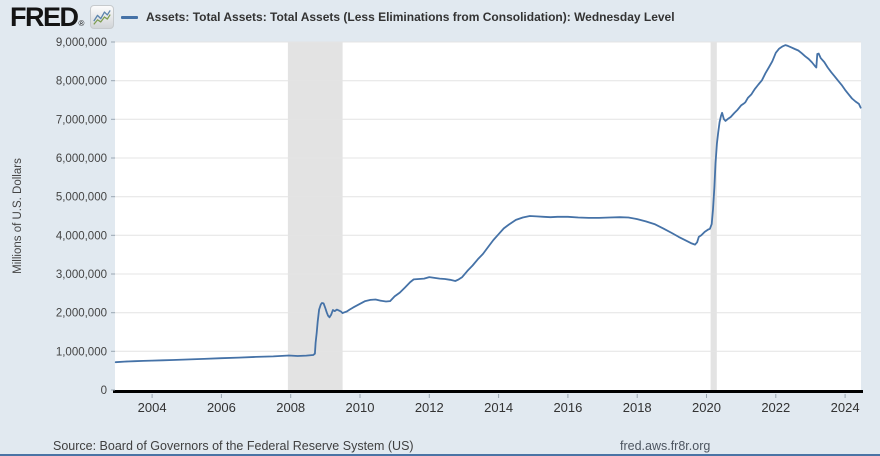 This screenshot has height=456, width=880. Describe the element at coordinates (290, 407) in the screenshot. I see `x-tick-label: 2008` at that location.